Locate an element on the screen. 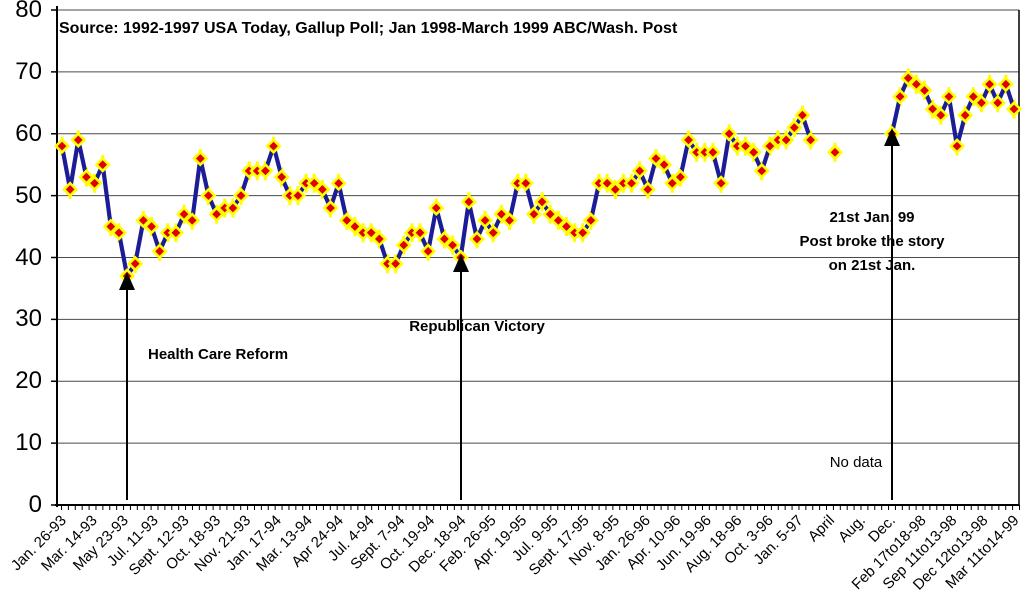  y-tick-label: 0 is located at coordinates (35, 504).